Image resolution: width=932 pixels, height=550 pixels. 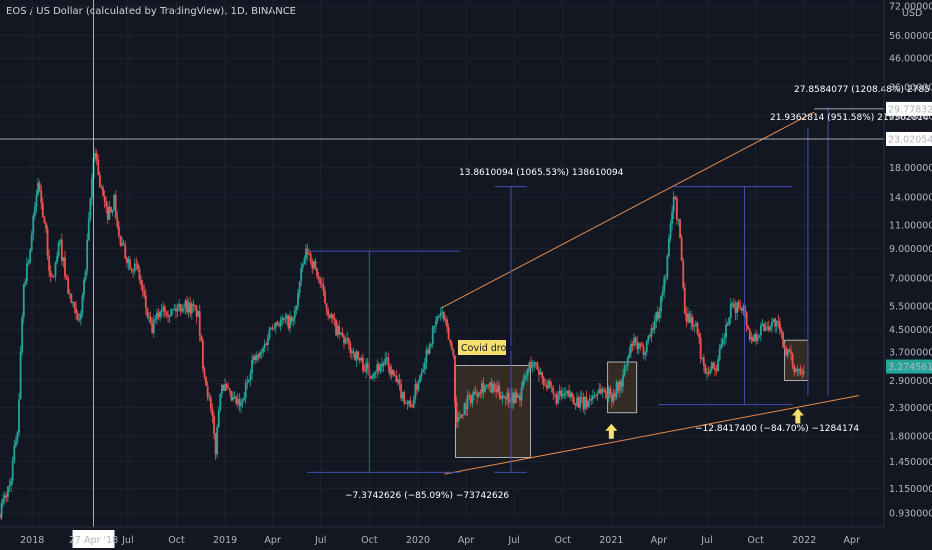 I want to click on range-box, so click(x=493, y=411).